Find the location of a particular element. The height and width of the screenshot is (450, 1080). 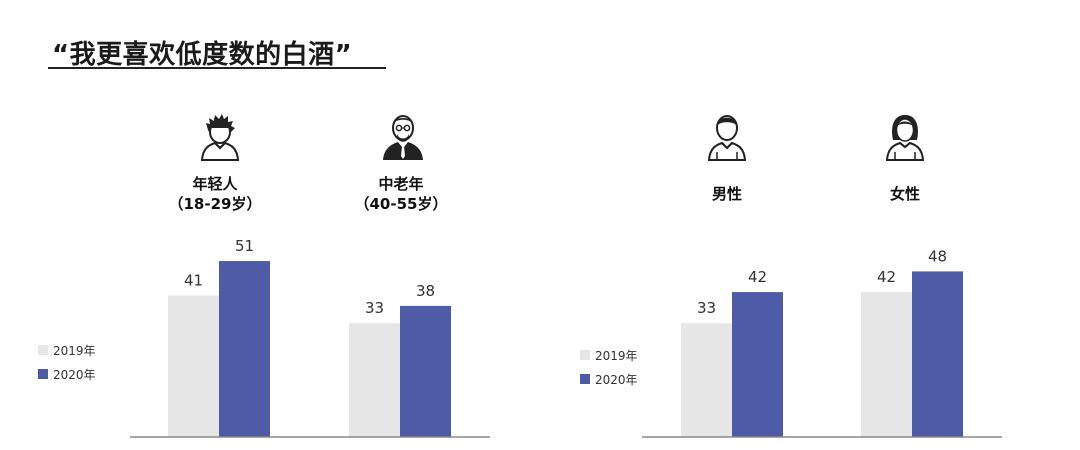

group-label-young-line1: 年轻人 is located at coordinates (215, 184).